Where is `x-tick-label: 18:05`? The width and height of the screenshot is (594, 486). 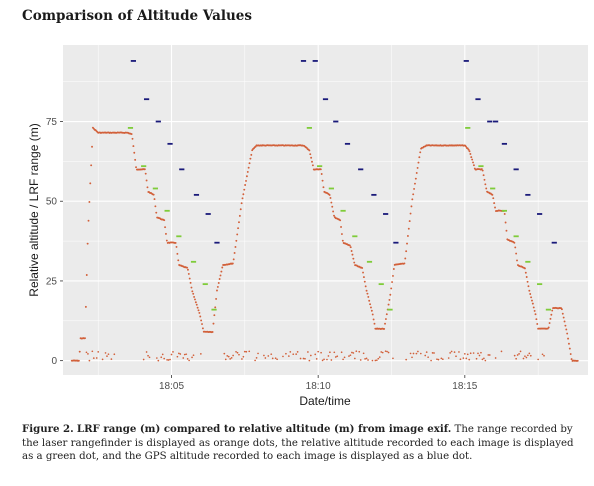 x-tick-label: 18:05 is located at coordinates (171, 386).